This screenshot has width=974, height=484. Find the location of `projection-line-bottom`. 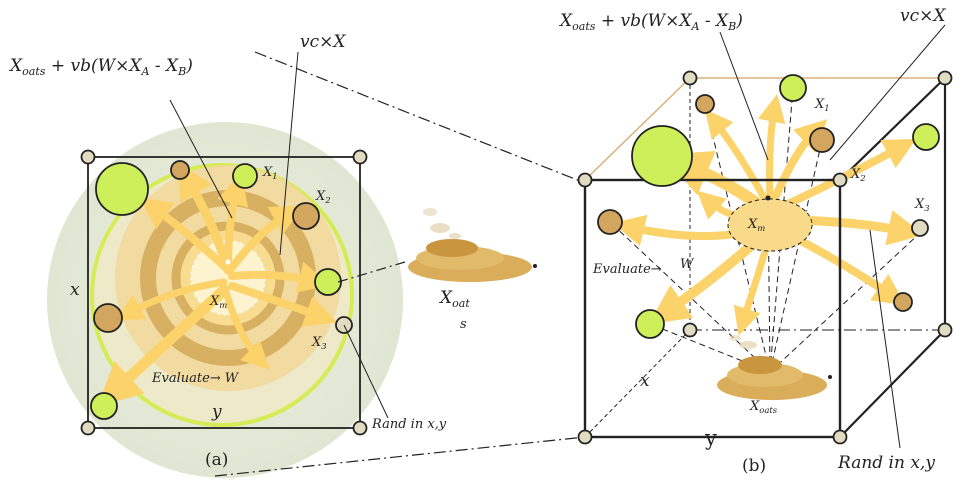

projection-line-bottom is located at coordinates (400, 456).